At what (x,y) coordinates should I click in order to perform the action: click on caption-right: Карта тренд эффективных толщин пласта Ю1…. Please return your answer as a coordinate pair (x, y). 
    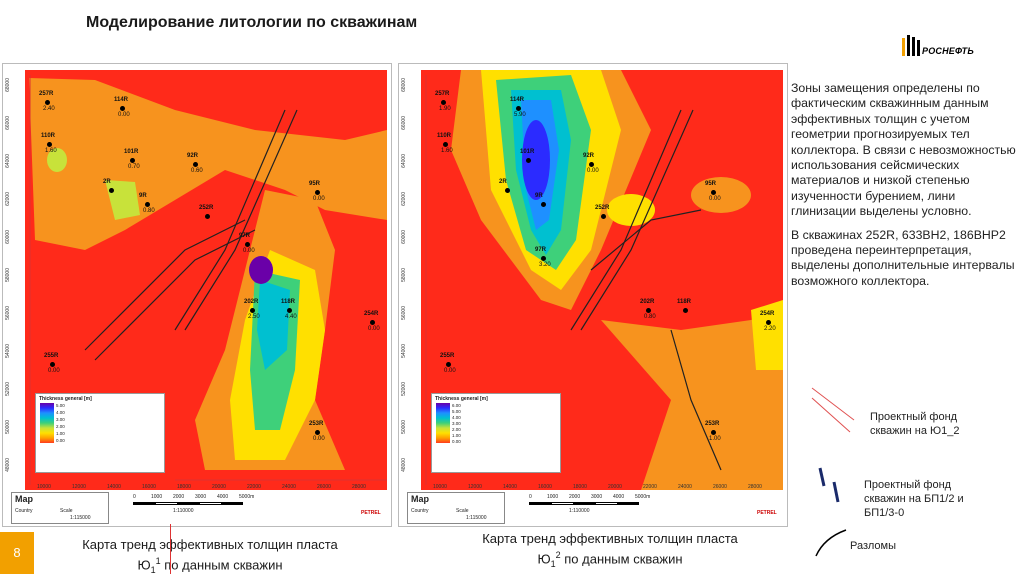
    Looking at the image, I should click on (610, 551).